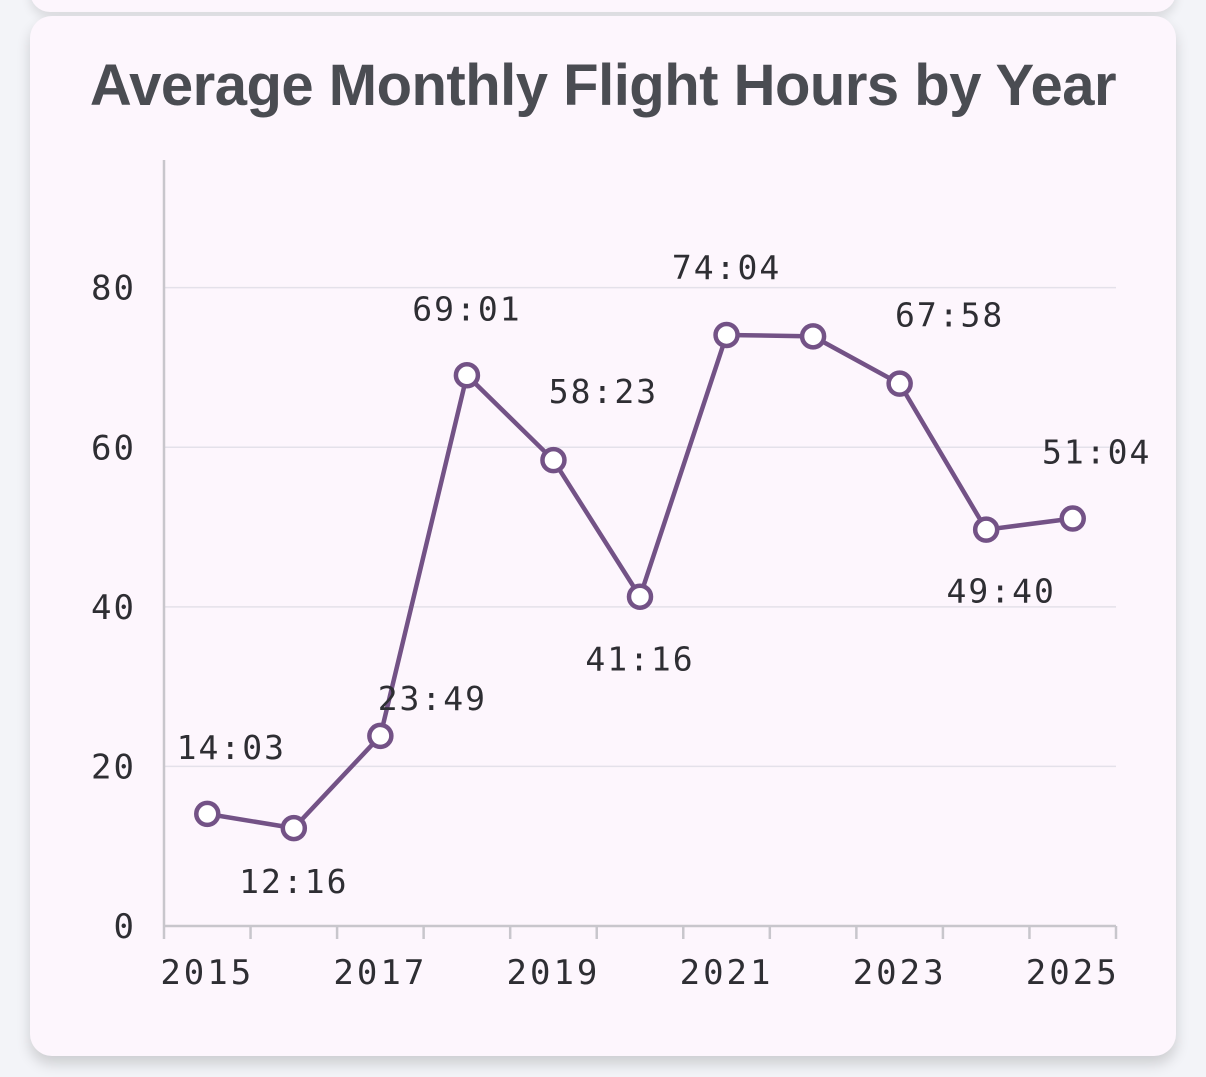  Describe the element at coordinates (727, 973) in the screenshot. I see `x-tick-label: 2021` at that location.